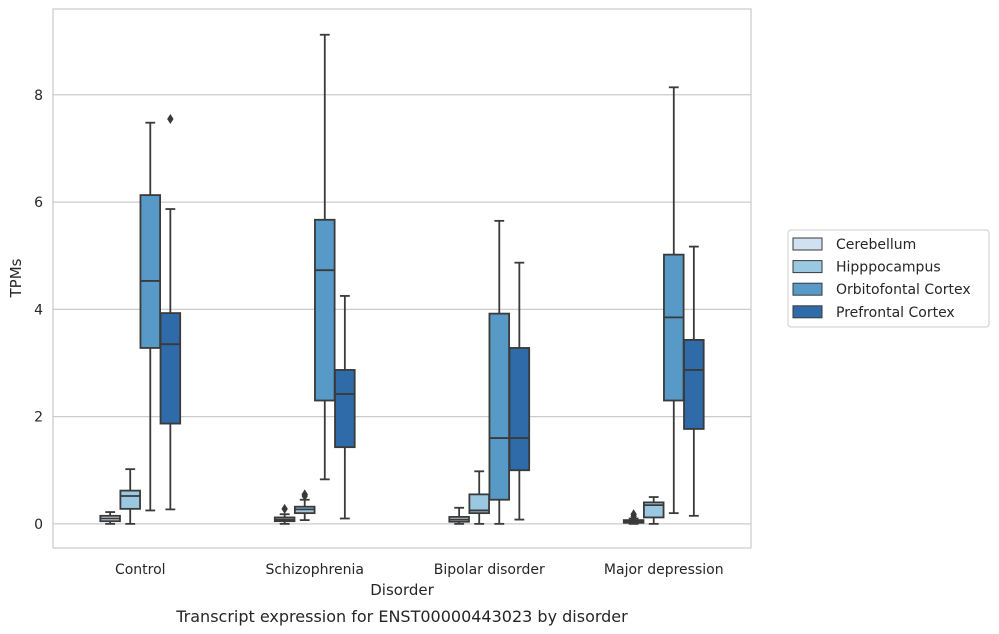 Image resolution: width=999 pixels, height=634 pixels. Describe the element at coordinates (402, 590) in the screenshot. I see `x-axis-label: Disorder` at that location.